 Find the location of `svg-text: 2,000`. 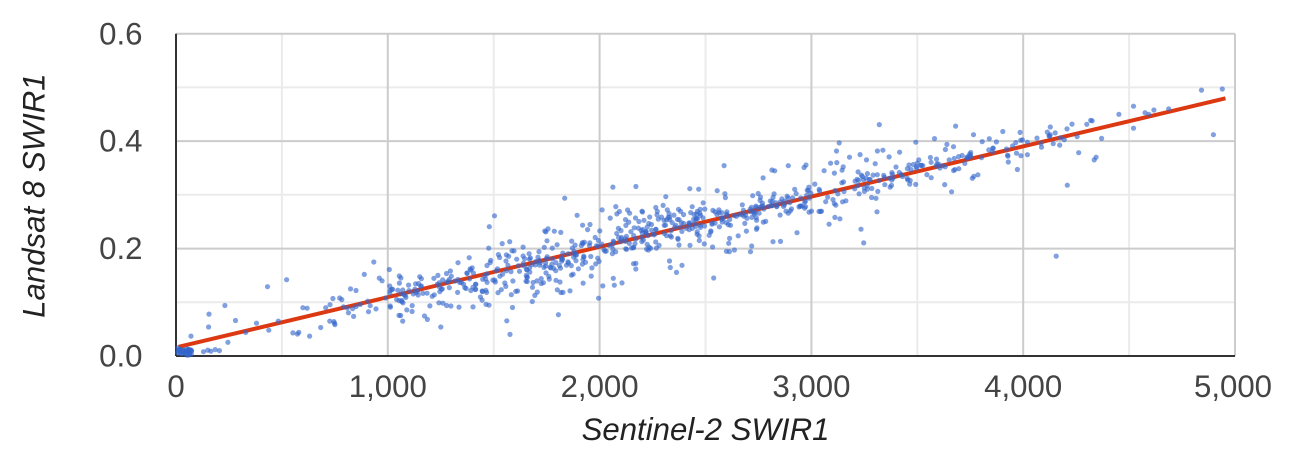

svg-text: 2,000 is located at coordinates (600, 386).